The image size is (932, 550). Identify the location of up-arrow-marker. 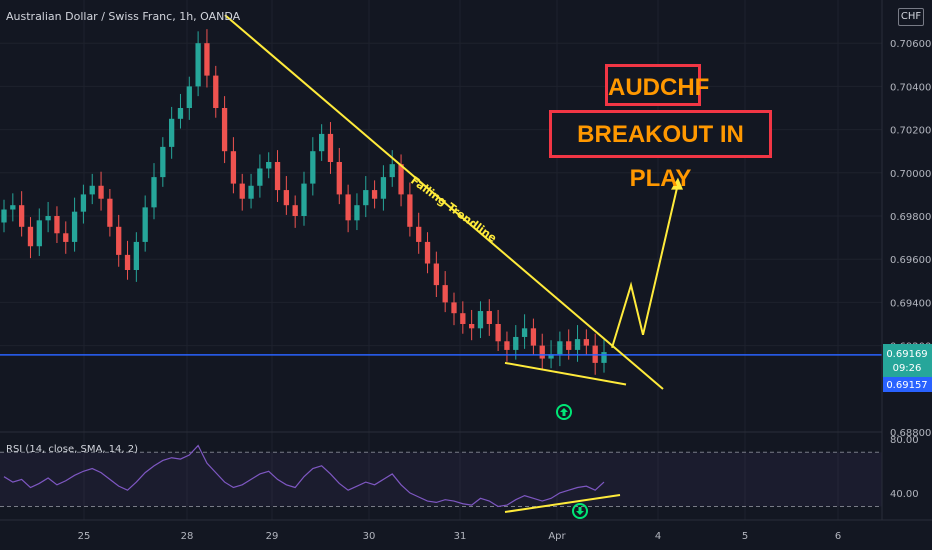
(564, 412).